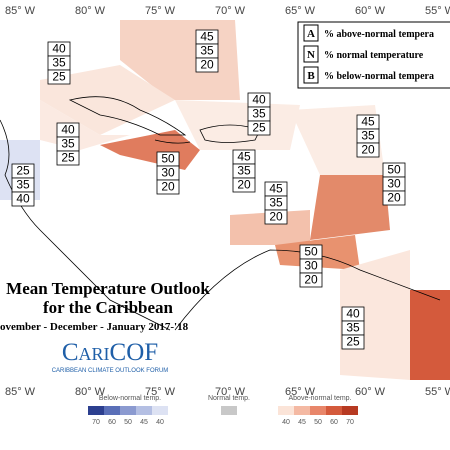  I want to click on title: Mean Temperature Outlook, so click(108, 288).